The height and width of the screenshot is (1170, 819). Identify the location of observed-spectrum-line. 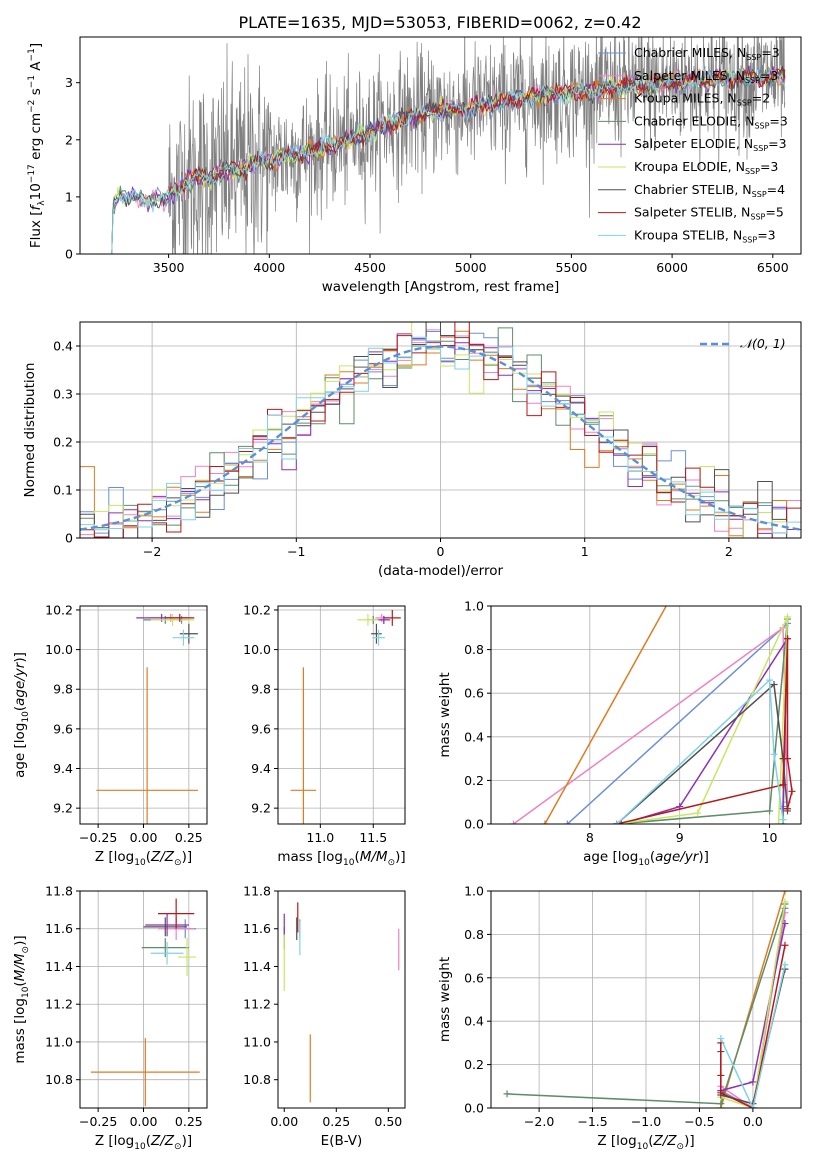
(477, 145).